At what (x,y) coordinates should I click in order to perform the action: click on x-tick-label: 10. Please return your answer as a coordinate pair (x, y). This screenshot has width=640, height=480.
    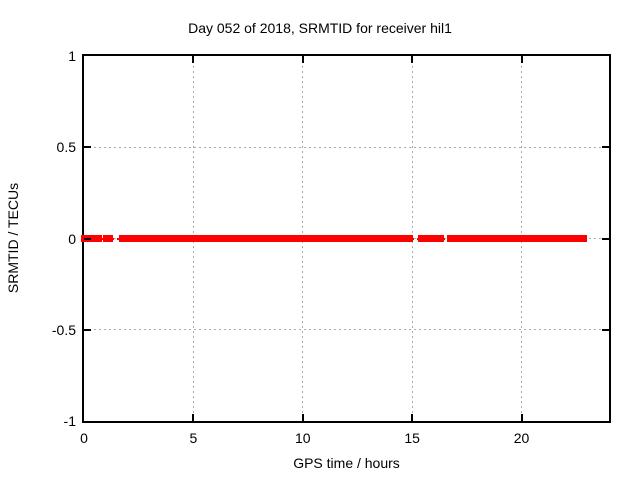
    Looking at the image, I should click on (302, 438).